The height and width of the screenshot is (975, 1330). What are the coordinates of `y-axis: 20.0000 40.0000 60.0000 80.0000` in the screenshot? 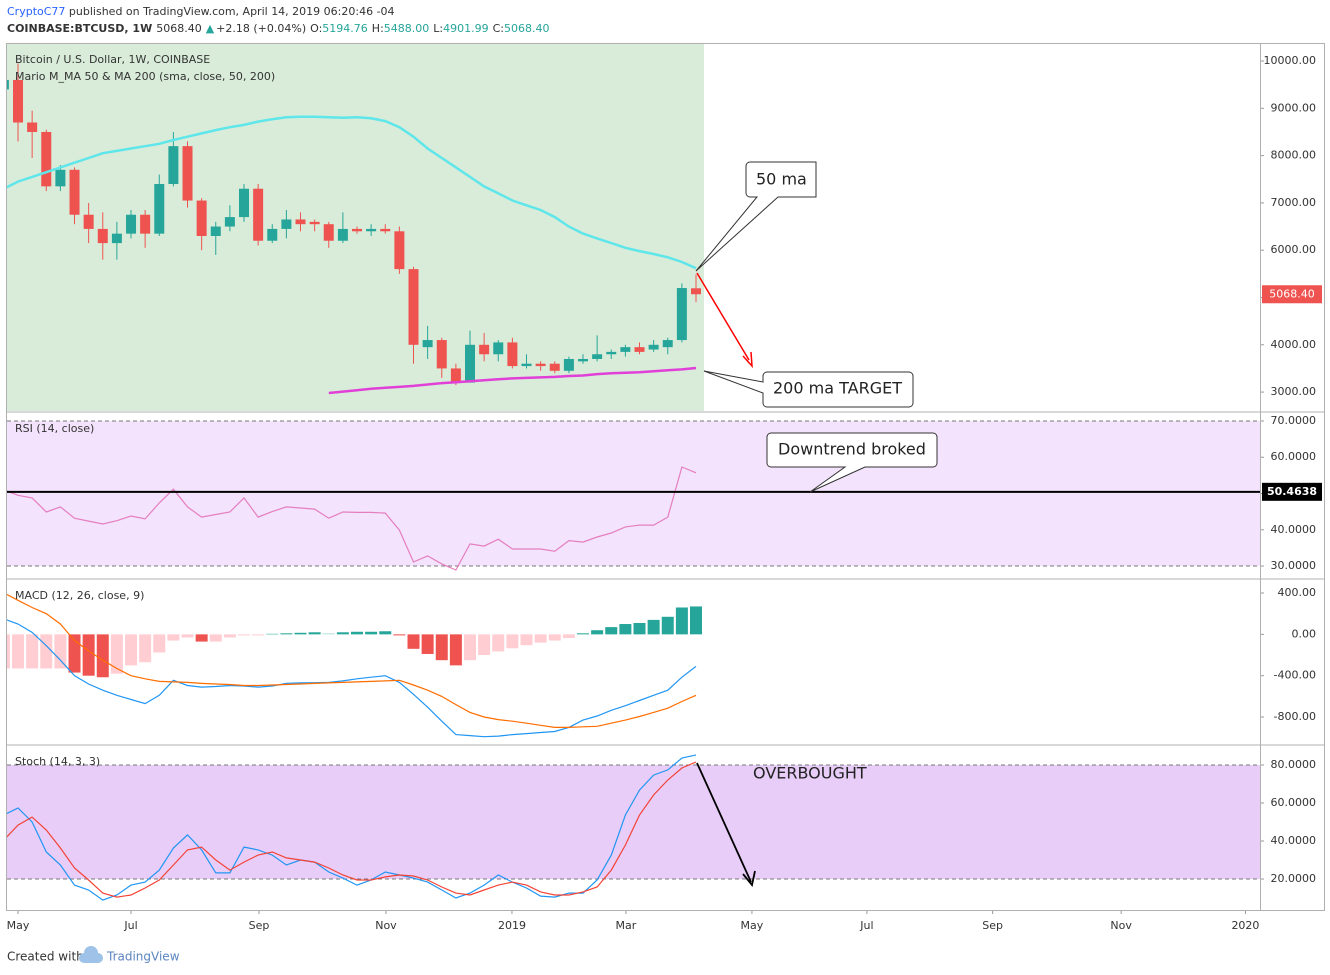 It's located at (1288, 821).